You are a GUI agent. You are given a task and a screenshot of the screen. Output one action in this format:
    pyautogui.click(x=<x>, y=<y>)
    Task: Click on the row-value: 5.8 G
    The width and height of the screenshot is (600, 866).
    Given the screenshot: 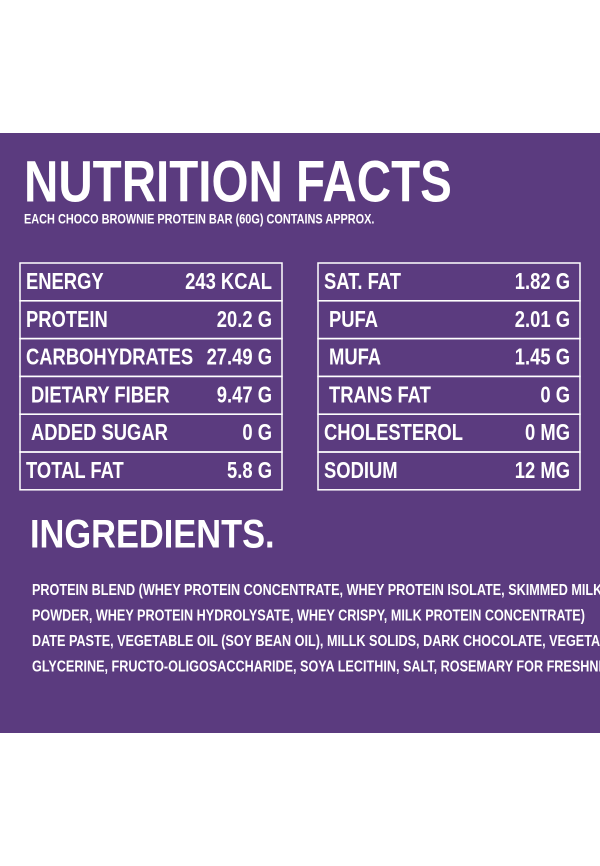 What is the action you would take?
    pyautogui.click(x=249, y=470)
    